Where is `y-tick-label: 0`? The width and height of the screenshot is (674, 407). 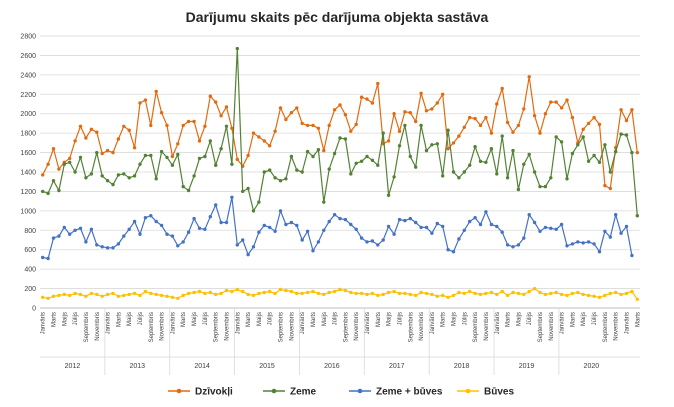 y-tick-label: 0 is located at coordinates (34, 309).